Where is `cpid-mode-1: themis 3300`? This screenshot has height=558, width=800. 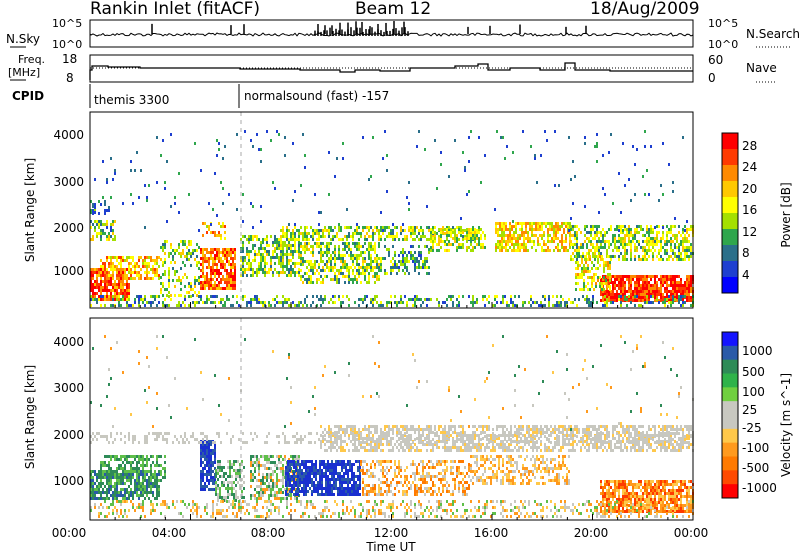 cpid-mode-1: themis 3300 is located at coordinates (131, 100).